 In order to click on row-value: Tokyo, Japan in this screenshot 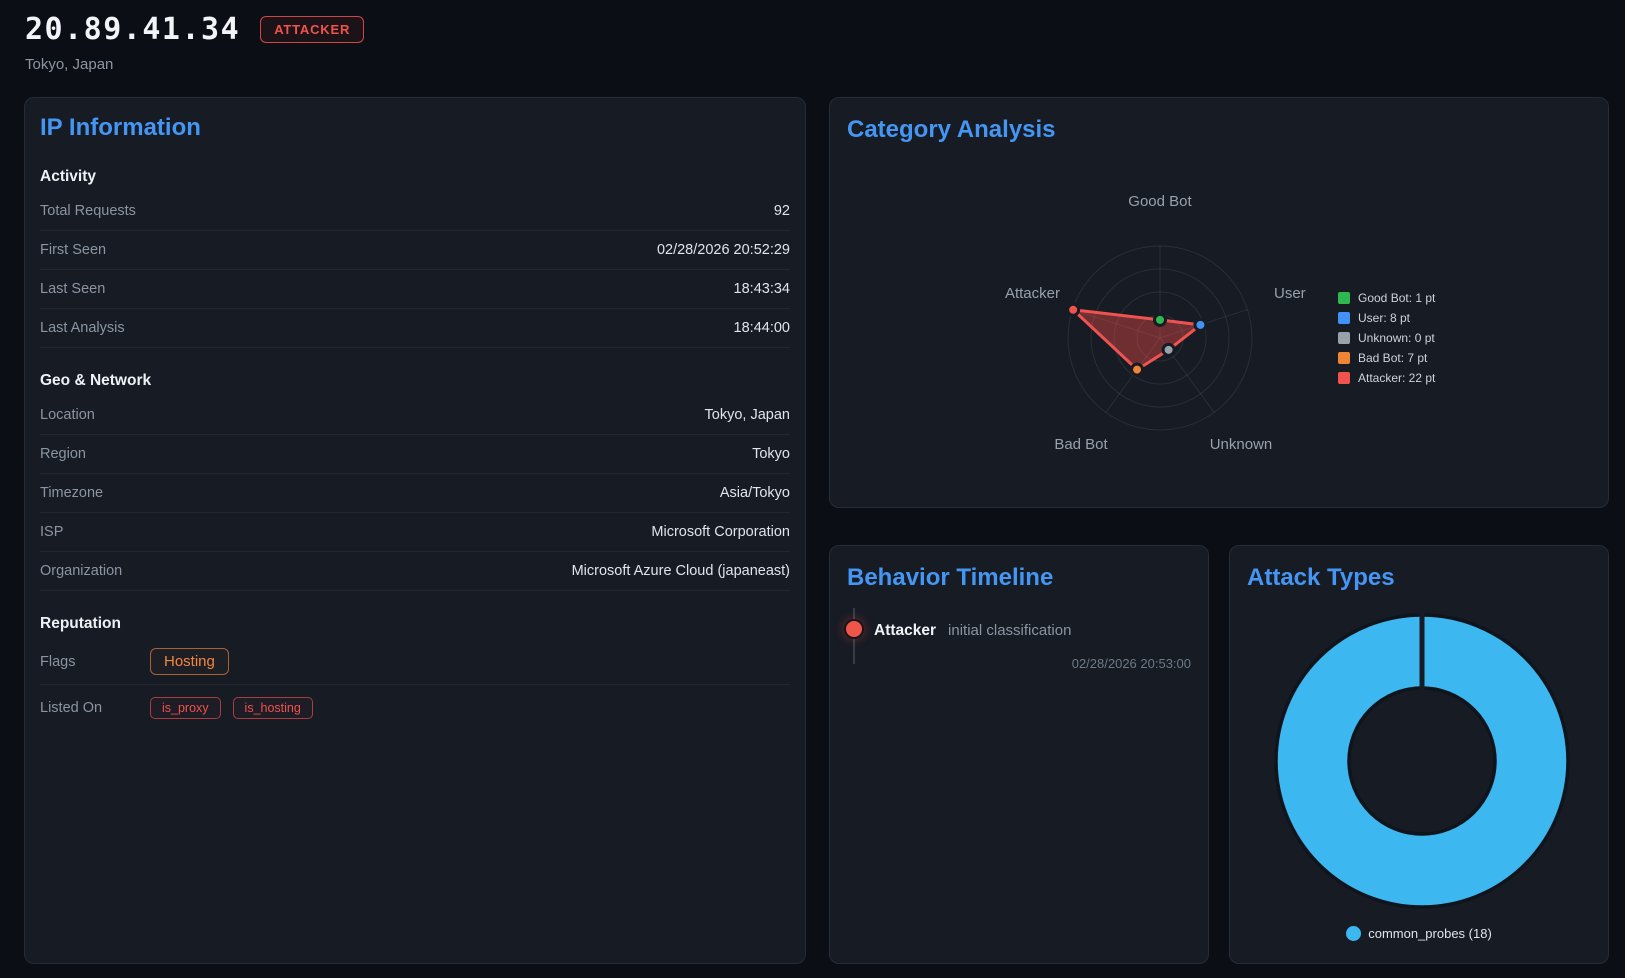, I will do `click(747, 415)`.